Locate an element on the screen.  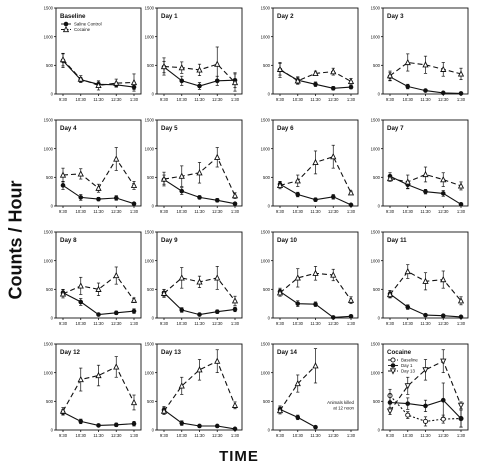
panel-6: Day 5 0 500 1000 1500 9:30 10:30 11:30 12:30 1:30 is located at coordinates (194, 166).